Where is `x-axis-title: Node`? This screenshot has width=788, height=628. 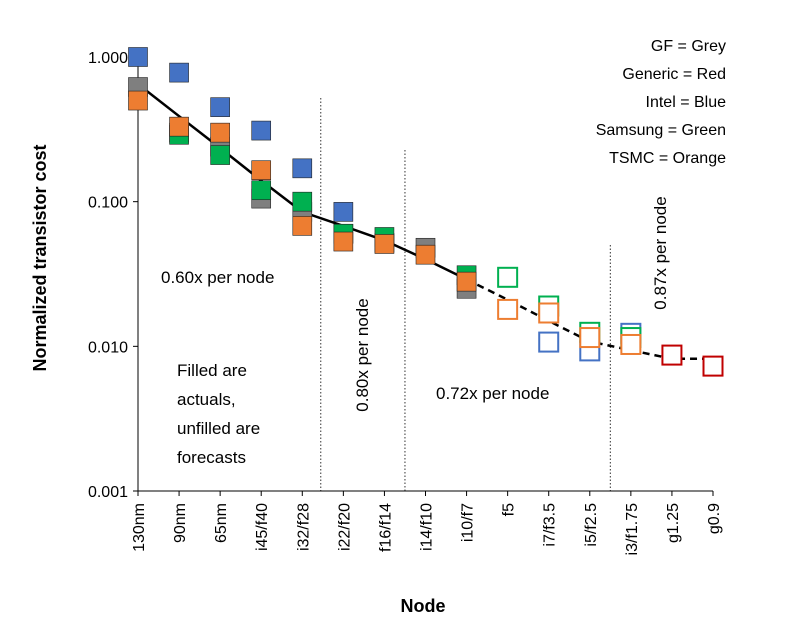
x-axis-title: Node is located at coordinates (423, 606).